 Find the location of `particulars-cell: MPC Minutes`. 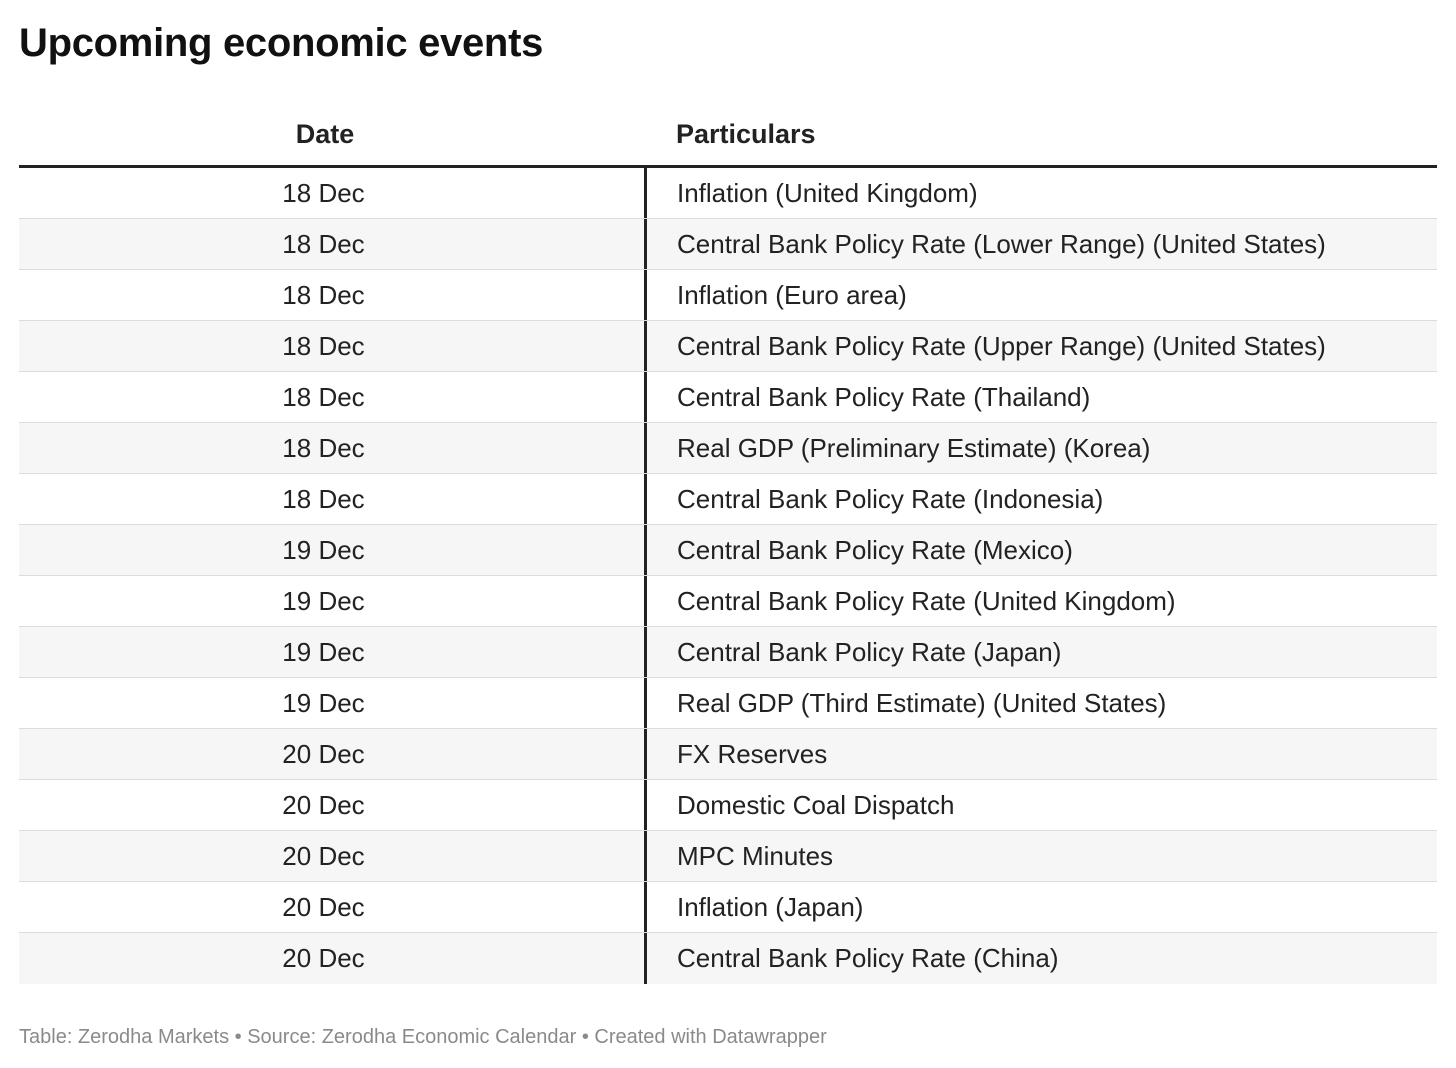

particulars-cell: MPC Minutes is located at coordinates (755, 855).